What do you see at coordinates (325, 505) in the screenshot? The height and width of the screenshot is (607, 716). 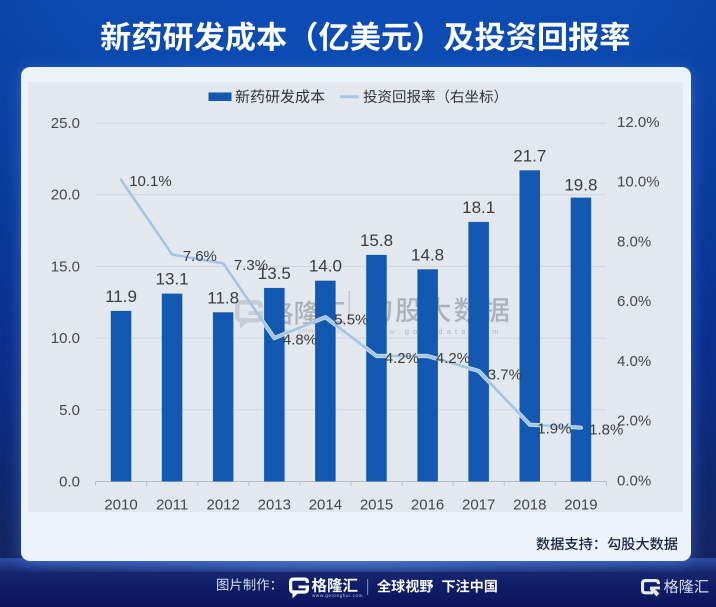 I see `svg-text: 2014` at bounding box center [325, 505].